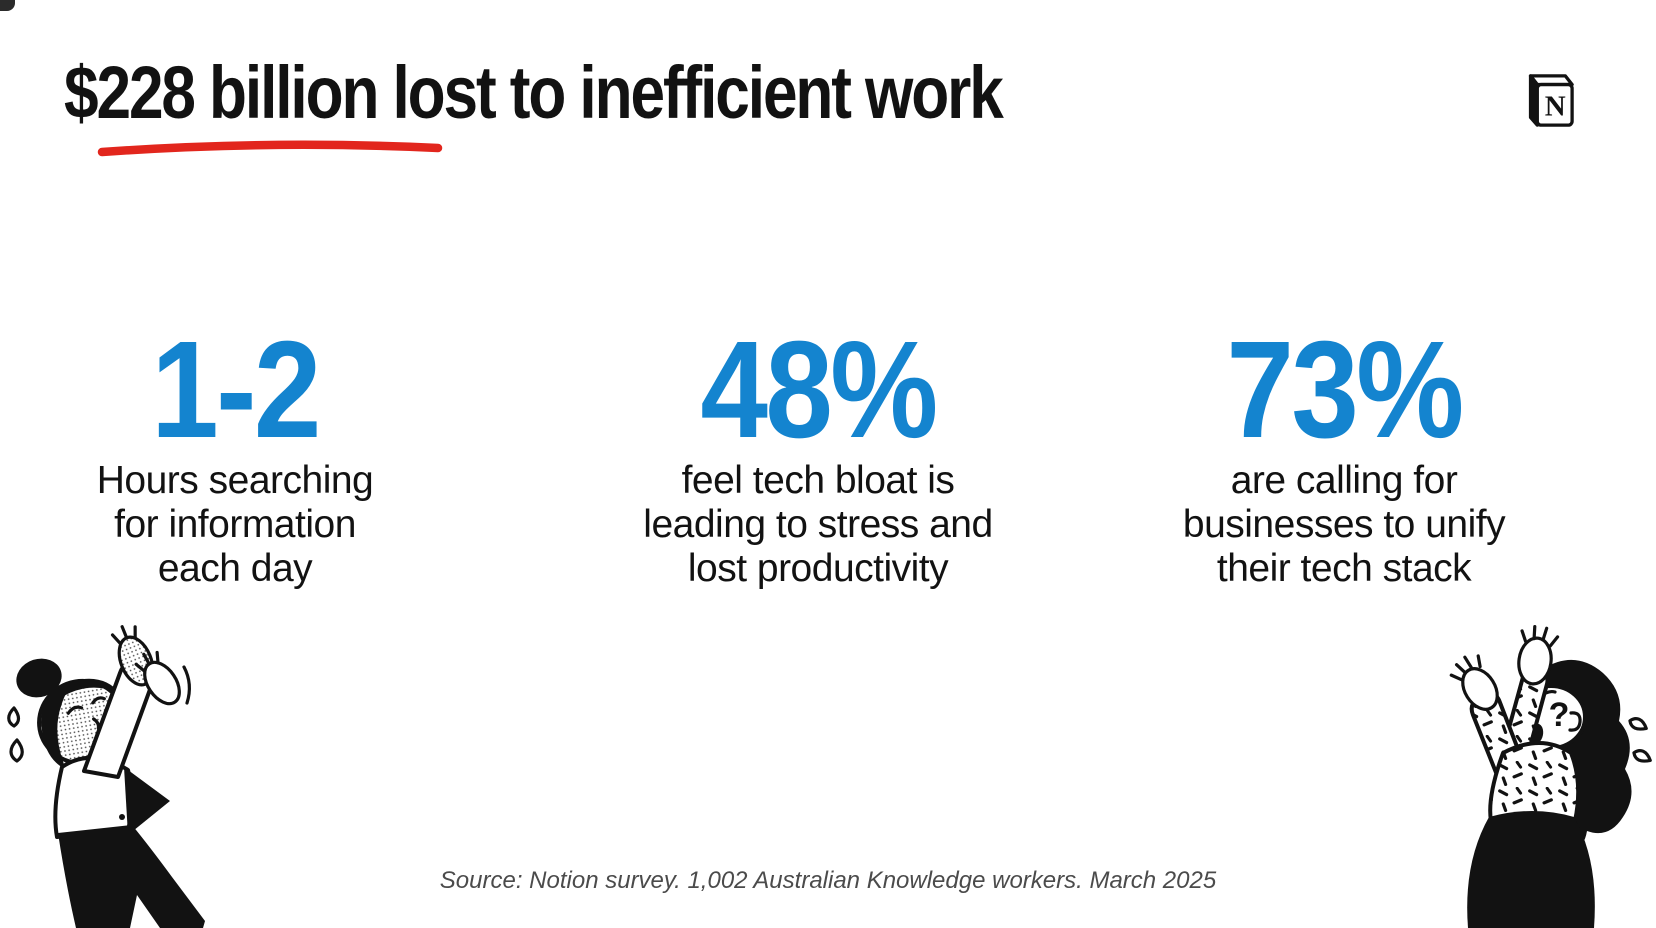 Image resolution: width=1656 pixels, height=928 pixels. I want to click on illustration-confused-woman-icon: ?, so click(1550, 776).